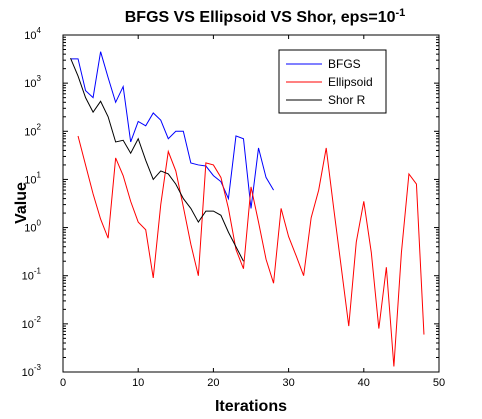 Image resolution: width=482 pixels, height=419 pixels. I want to click on y-tick-label: 10⁰, so click(32, 227).